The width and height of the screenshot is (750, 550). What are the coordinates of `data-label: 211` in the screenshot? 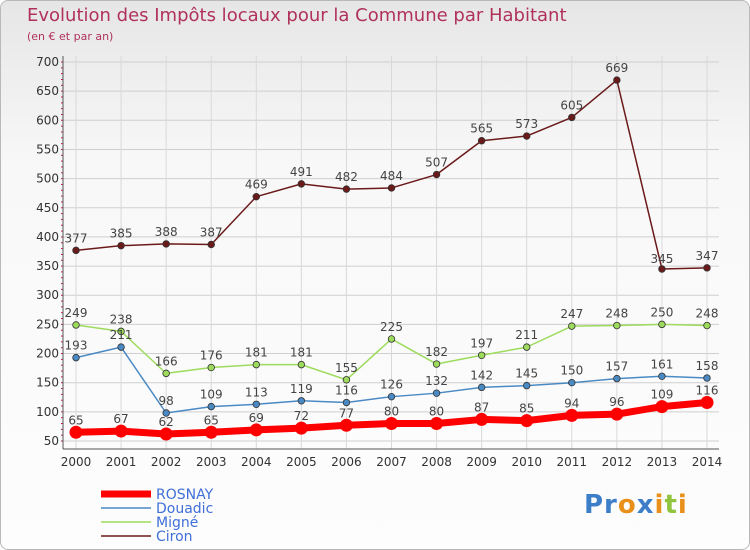 It's located at (526, 335).